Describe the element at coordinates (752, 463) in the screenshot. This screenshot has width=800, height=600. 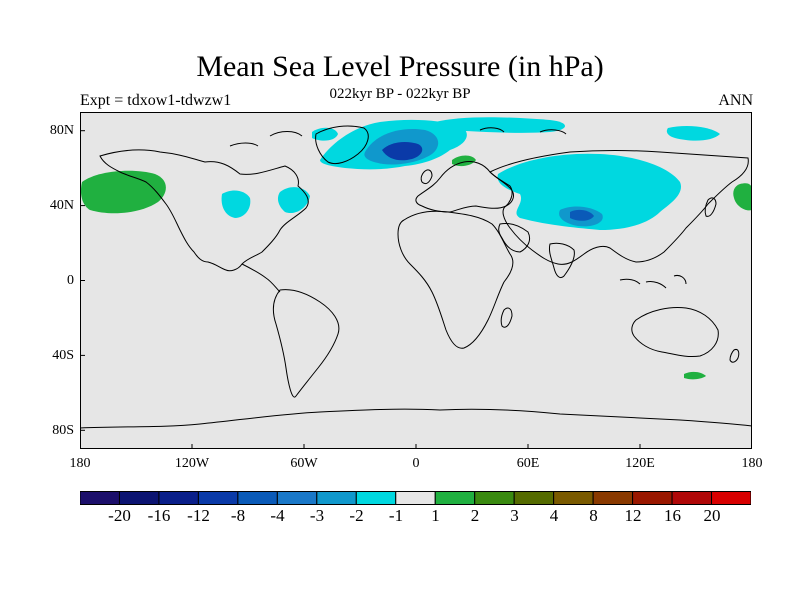
I see `lon-label-180e: 180` at that location.